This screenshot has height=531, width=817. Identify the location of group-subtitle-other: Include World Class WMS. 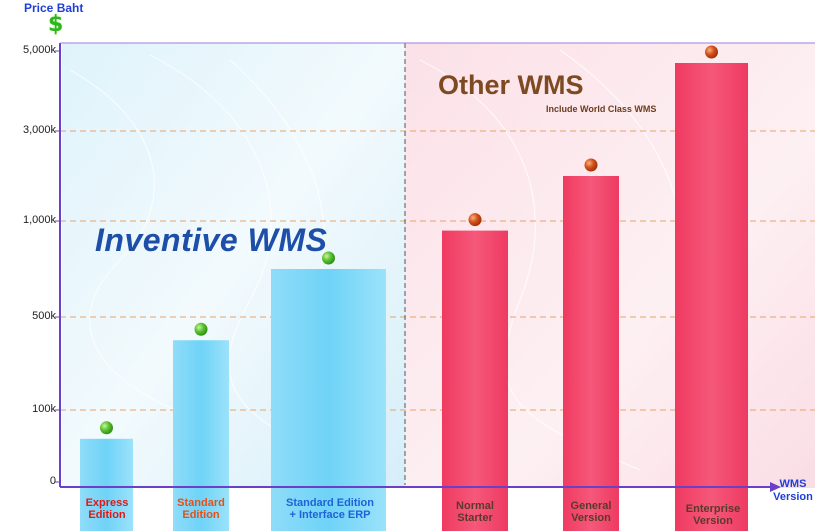
(601, 109).